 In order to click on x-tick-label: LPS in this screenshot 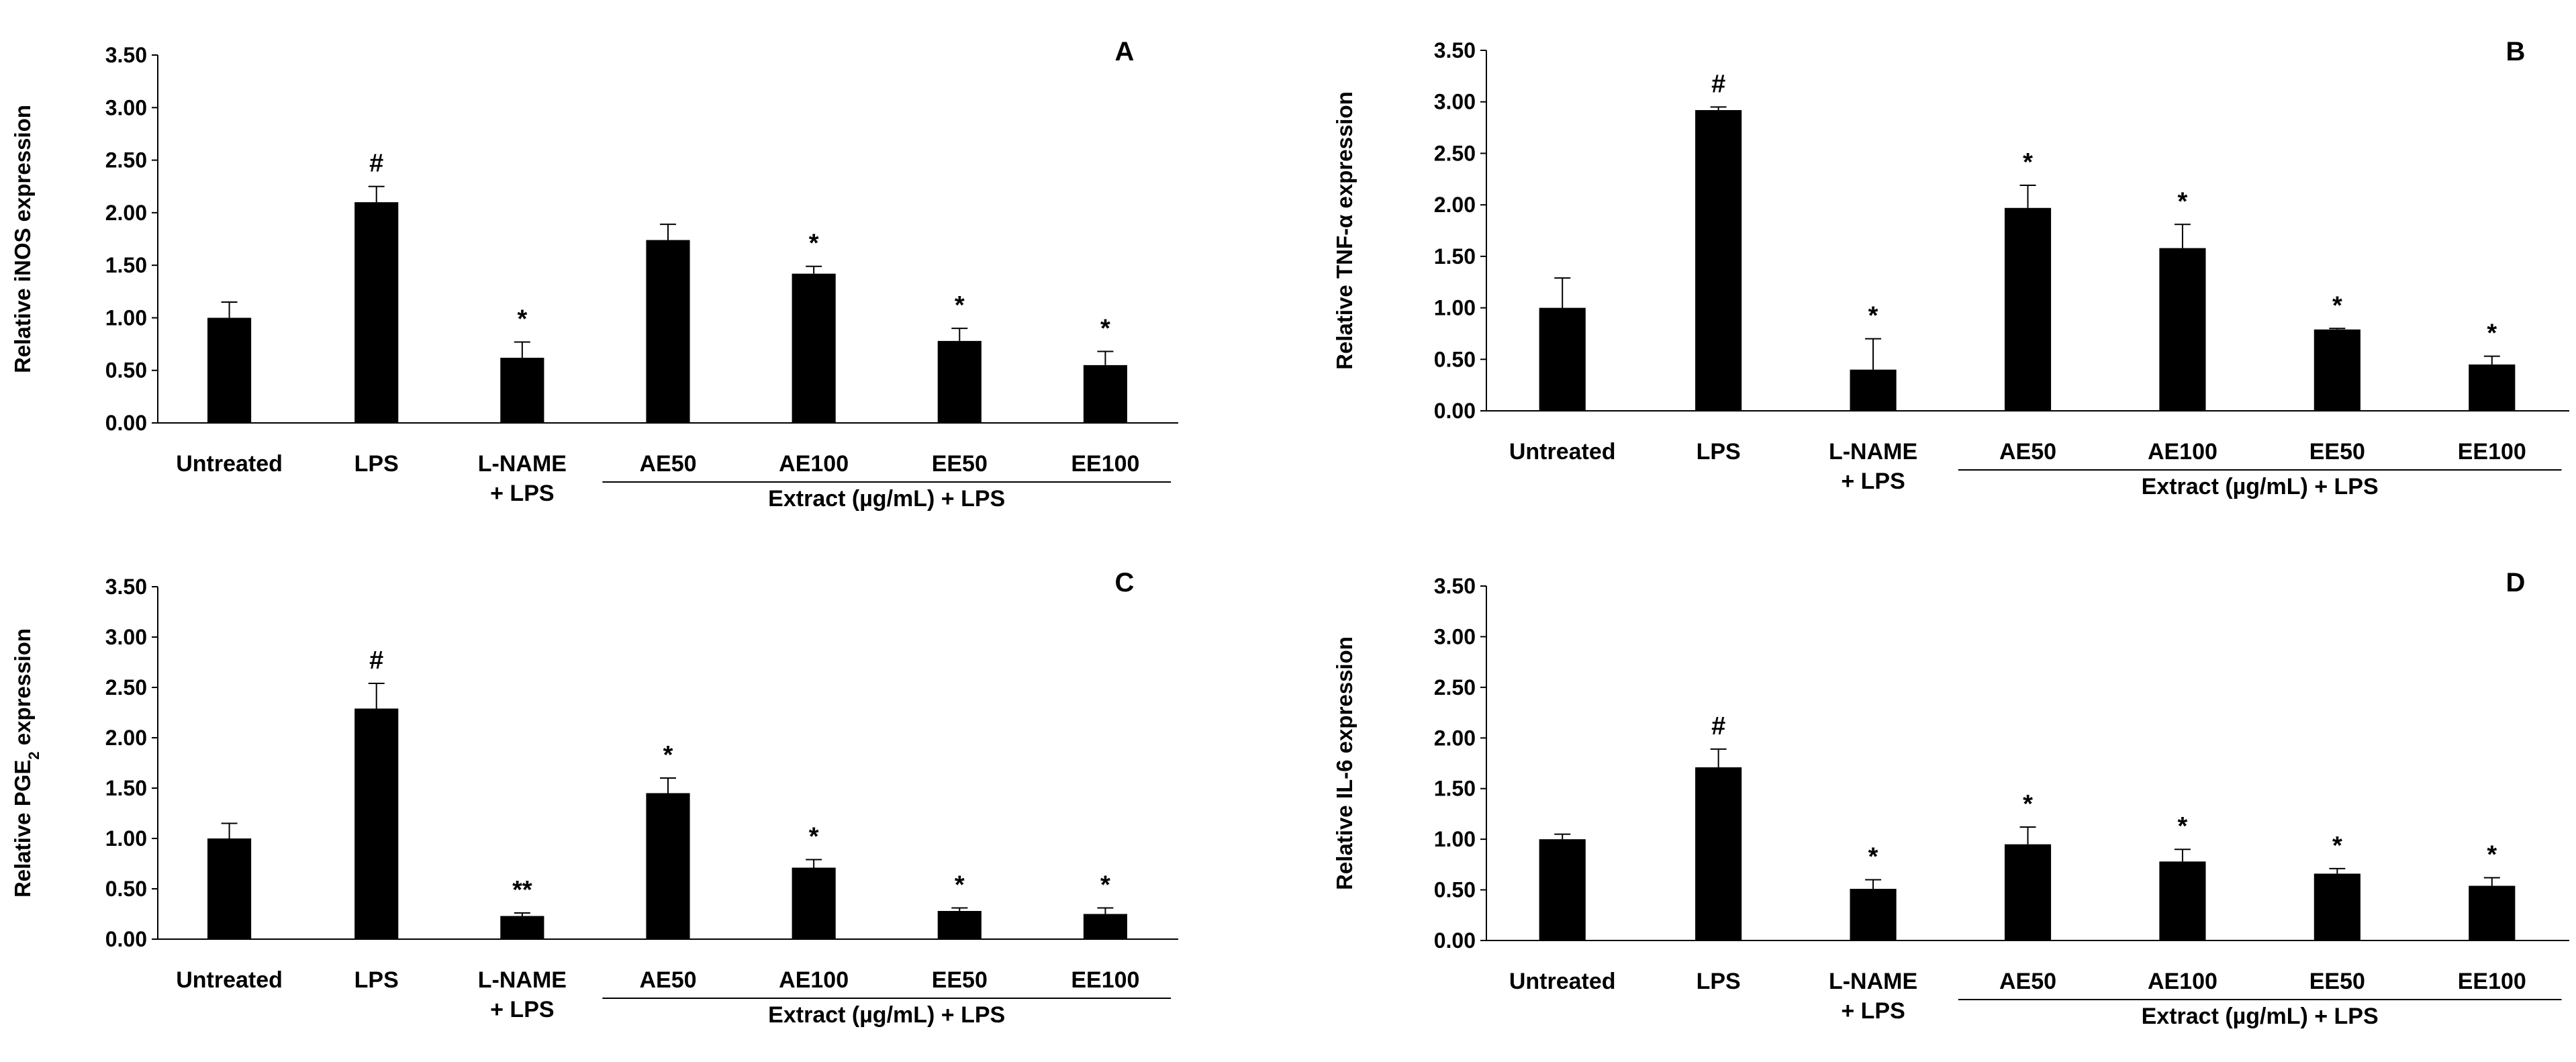, I will do `click(376, 464)`.